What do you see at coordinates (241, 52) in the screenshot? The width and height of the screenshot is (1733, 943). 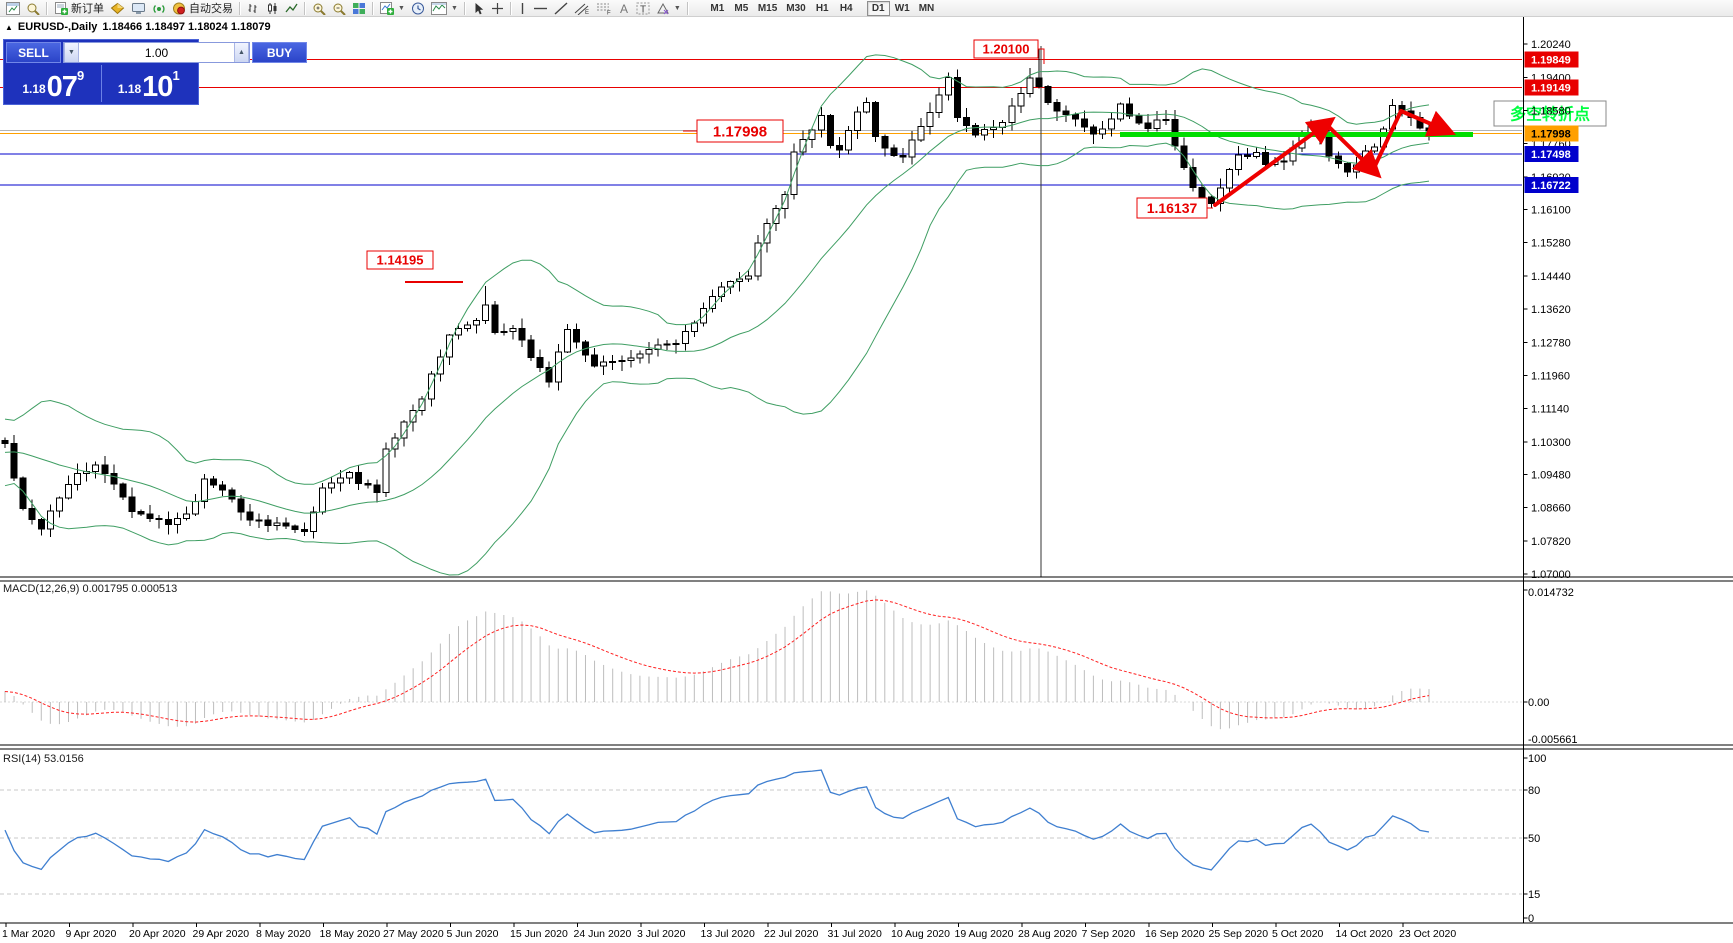 I see `volume-increase-button: ▲` at bounding box center [241, 52].